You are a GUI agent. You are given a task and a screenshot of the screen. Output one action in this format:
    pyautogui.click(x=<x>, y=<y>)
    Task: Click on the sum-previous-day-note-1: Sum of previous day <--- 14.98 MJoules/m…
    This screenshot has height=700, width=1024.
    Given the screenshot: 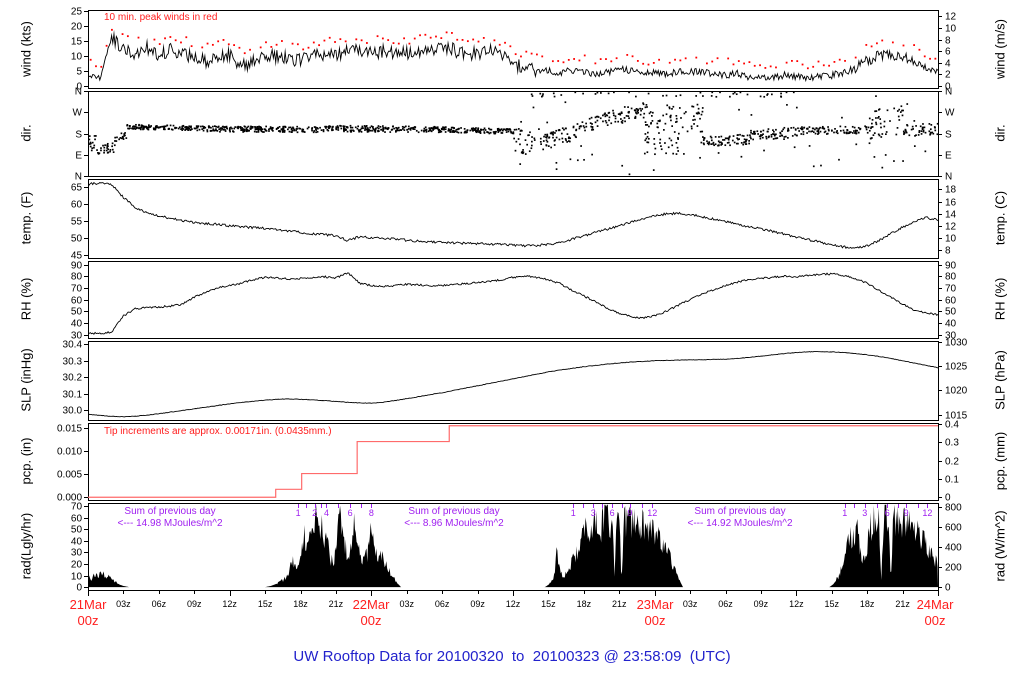 What is the action you would take?
    pyautogui.click(x=169, y=518)
    